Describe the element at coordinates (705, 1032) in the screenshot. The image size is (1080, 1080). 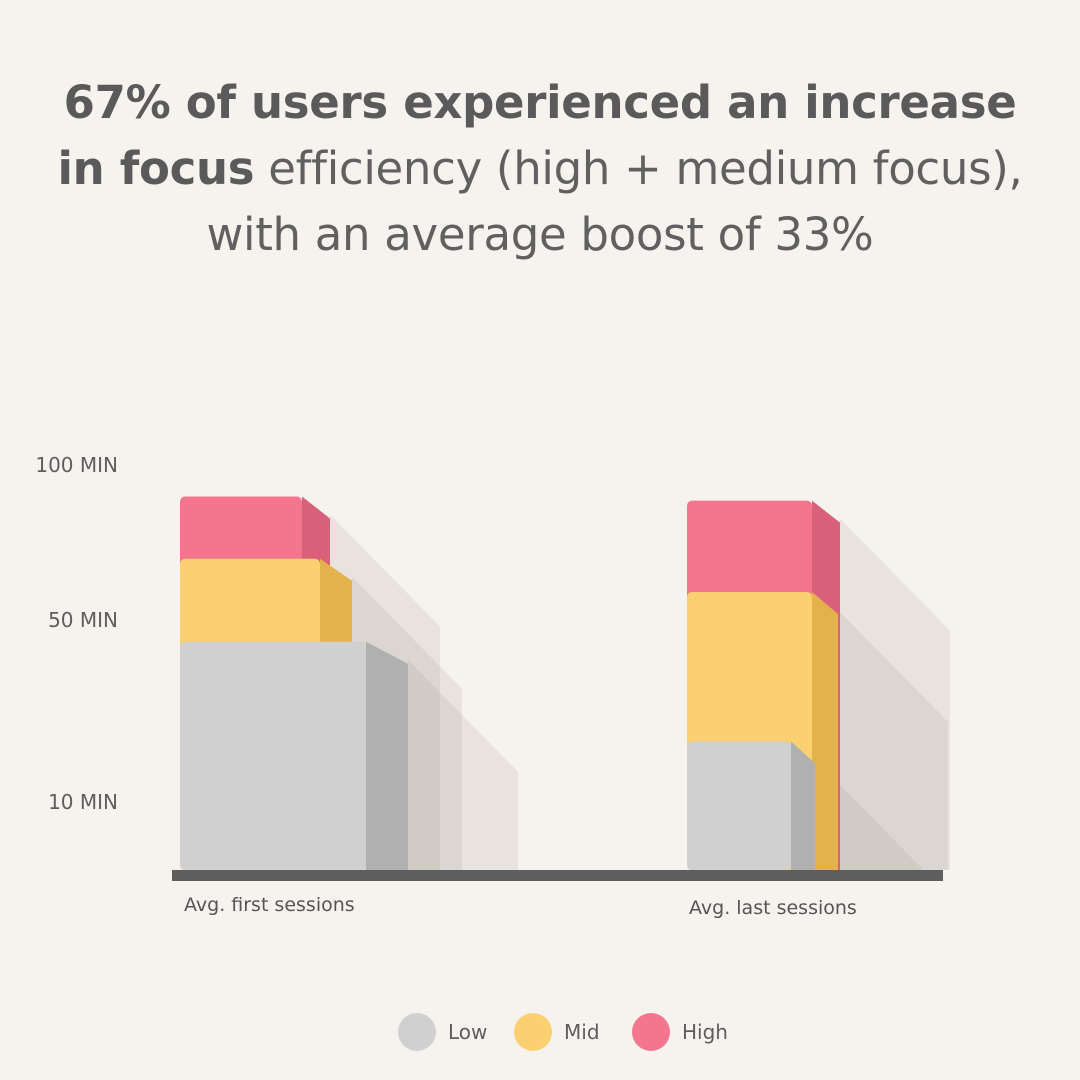
I see `legend-label-high: High` at that location.